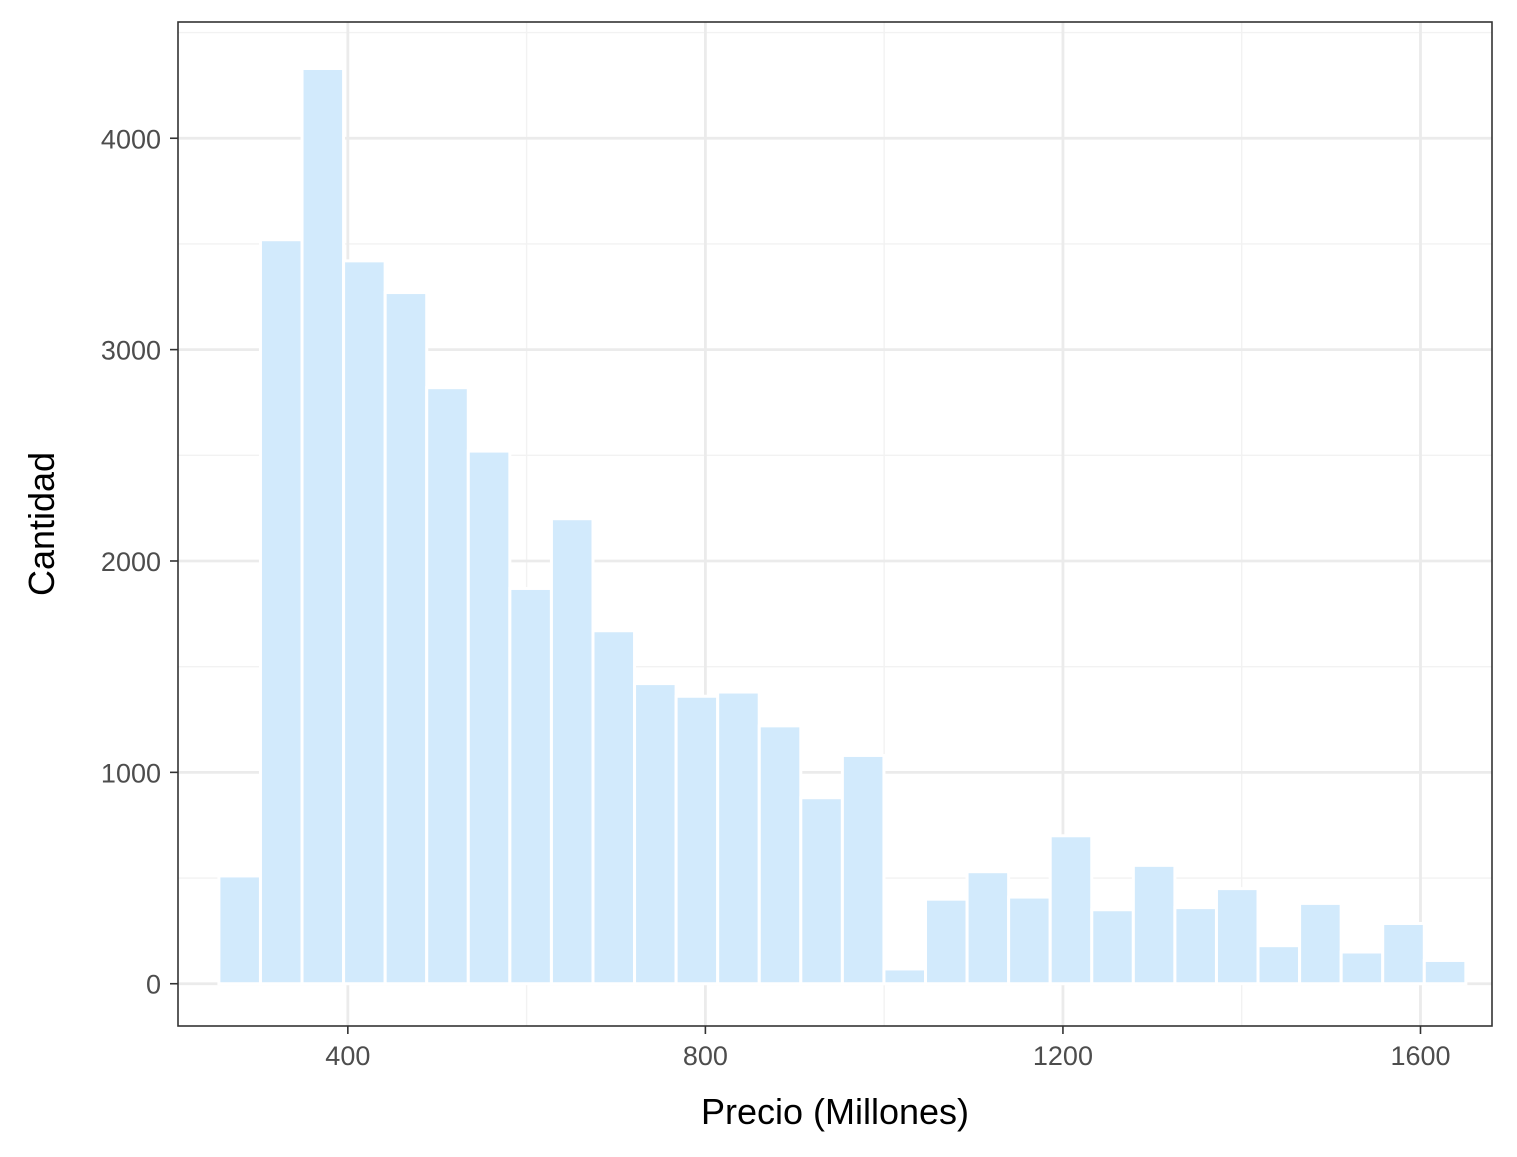 Image resolution: width=1517 pixels, height=1157 pixels. Describe the element at coordinates (705, 1056) in the screenshot. I see `x-tick-label: 800` at that location.